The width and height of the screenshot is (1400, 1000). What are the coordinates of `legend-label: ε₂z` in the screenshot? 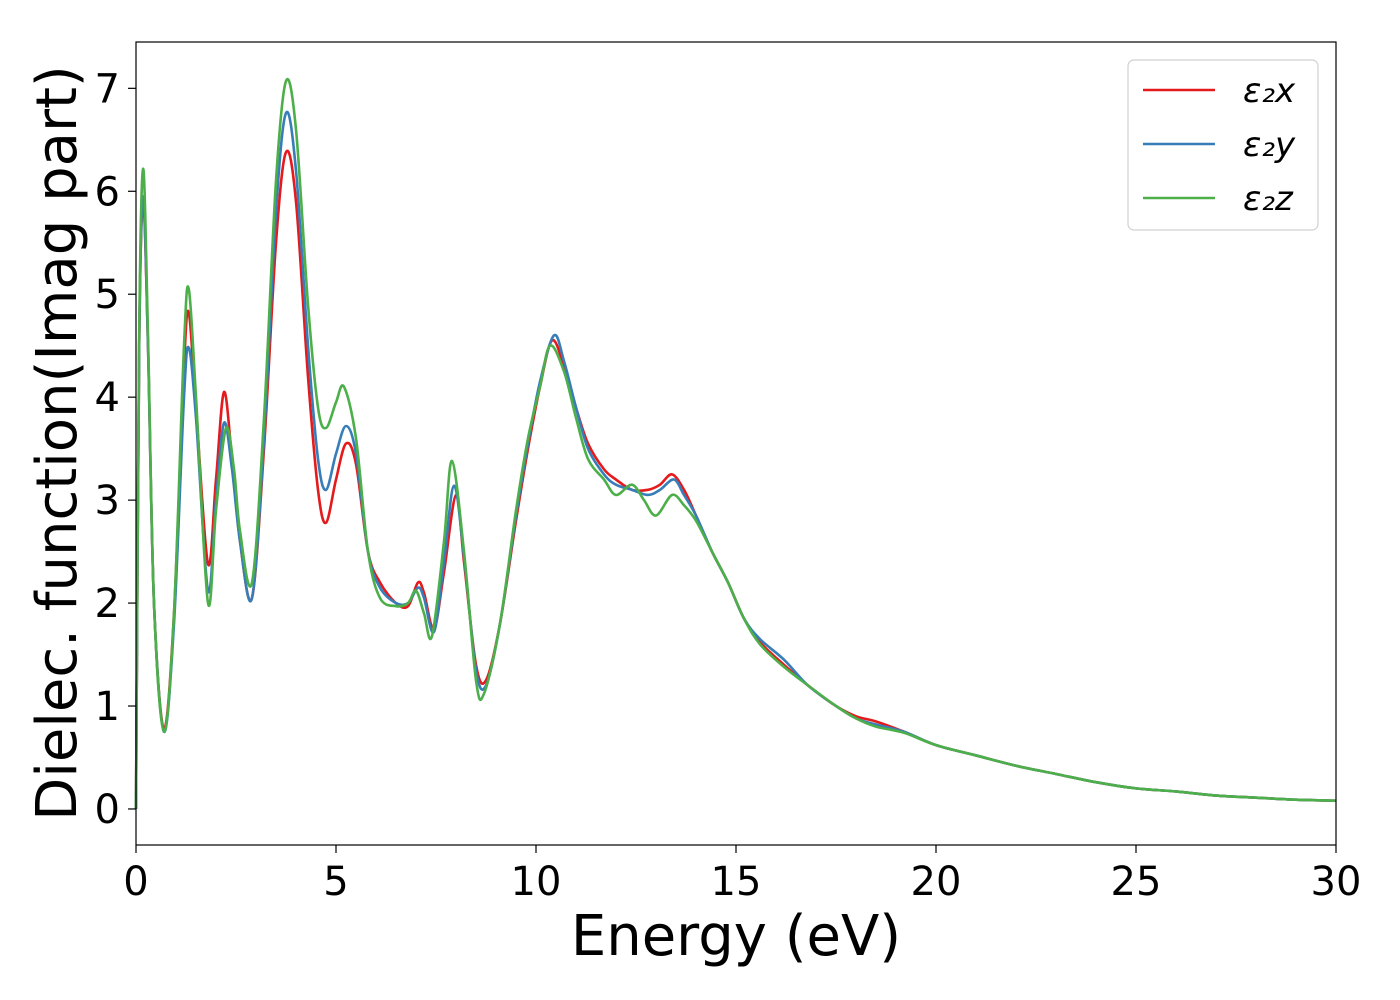 It's located at (1268, 199).